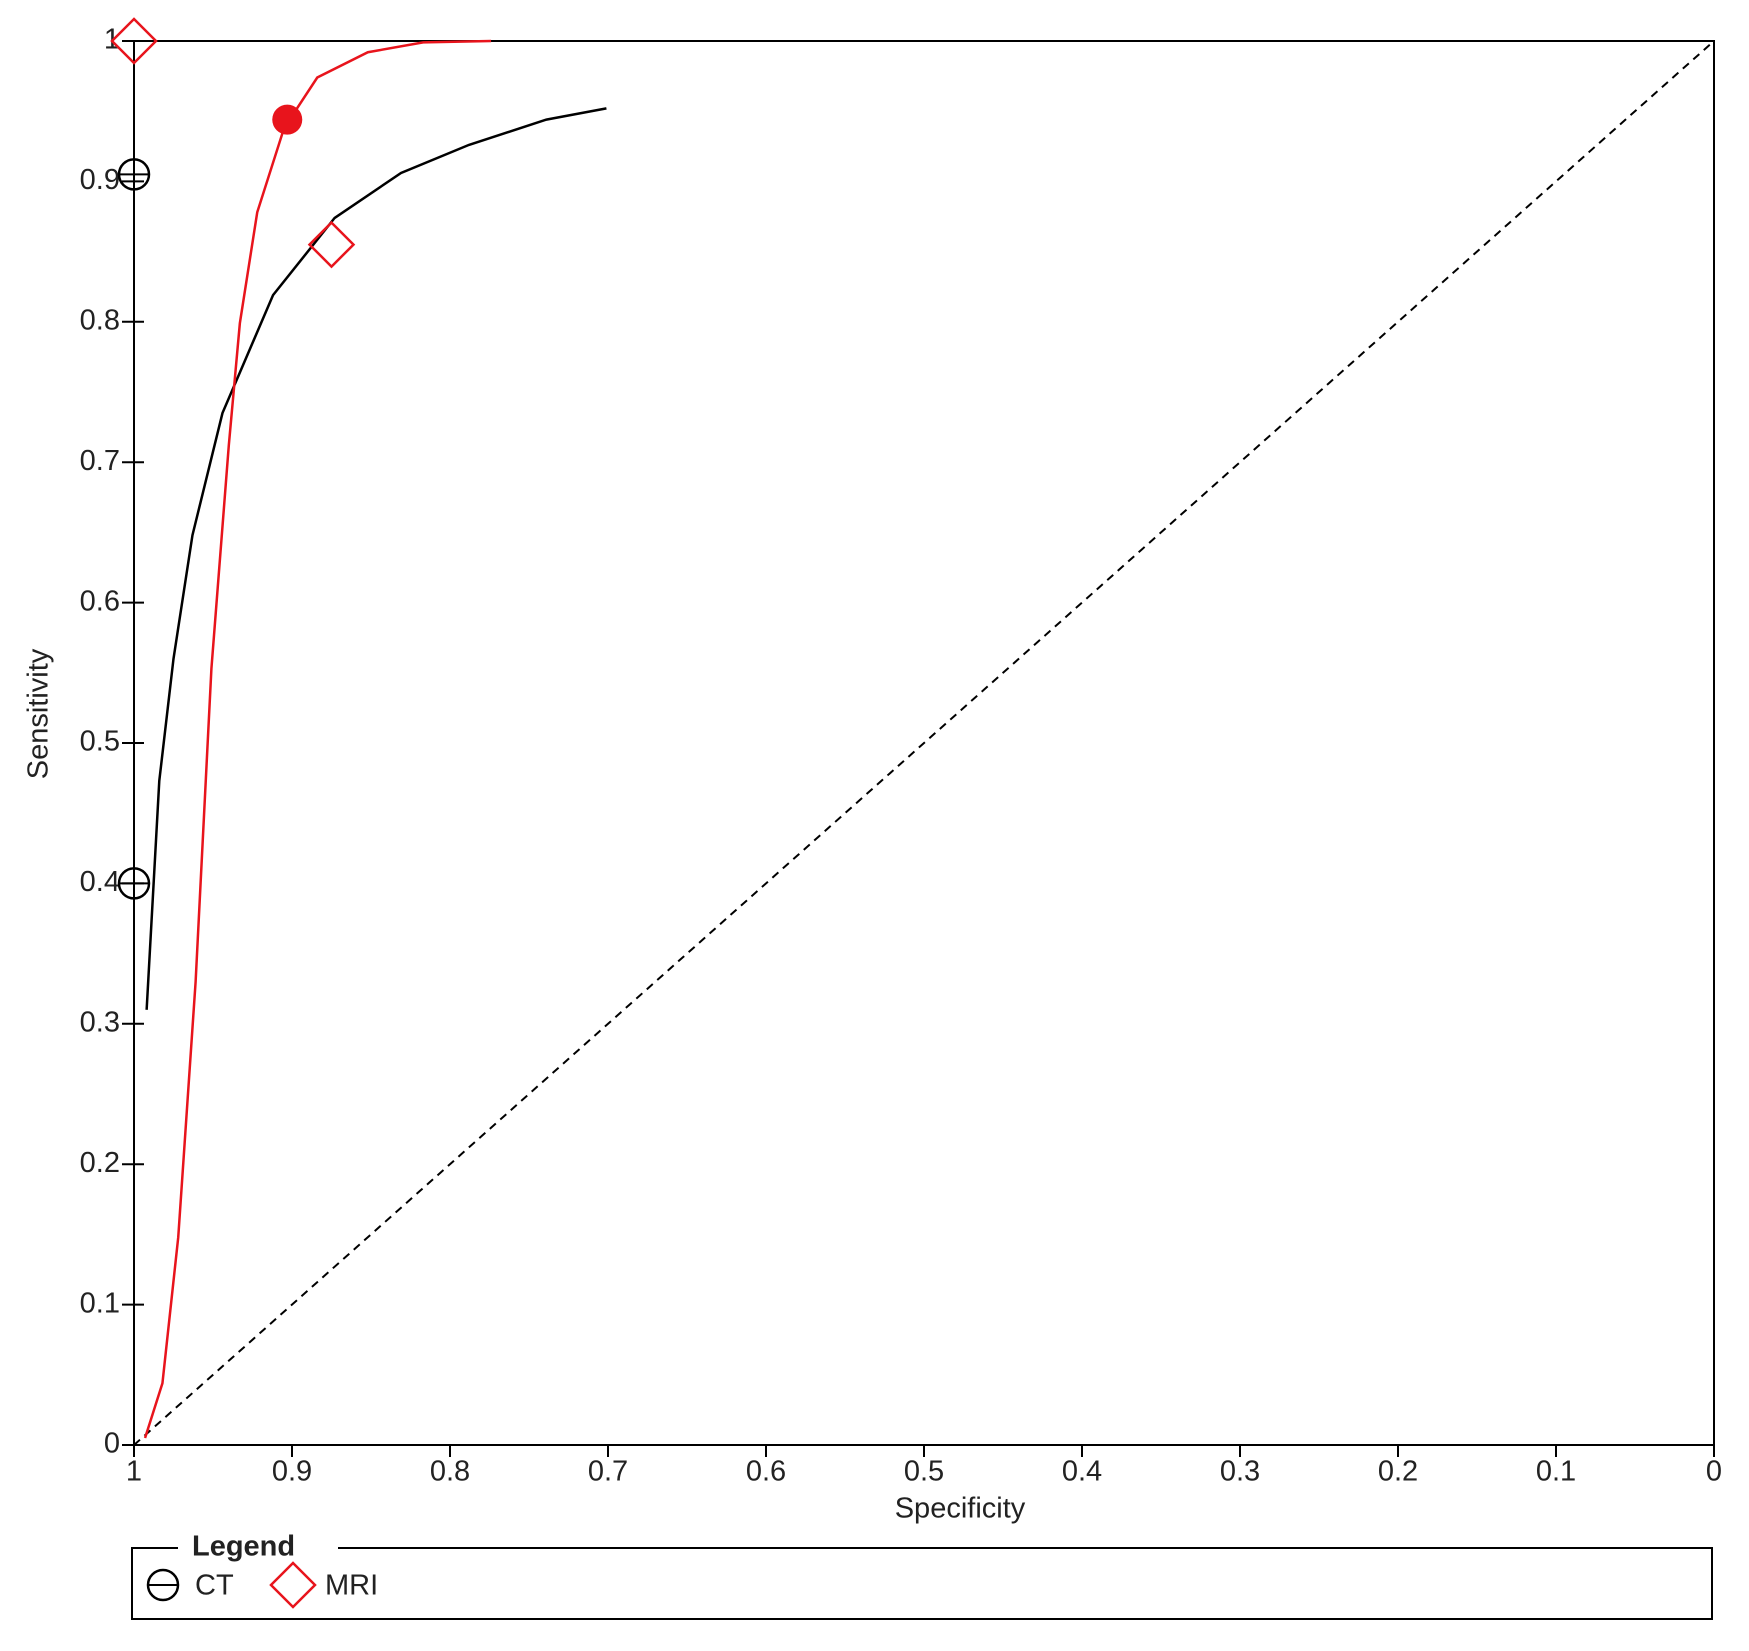 The height and width of the screenshot is (1651, 1749). Describe the element at coordinates (100, 1163) in the screenshot. I see `y-tick-label: 0.2` at that location.